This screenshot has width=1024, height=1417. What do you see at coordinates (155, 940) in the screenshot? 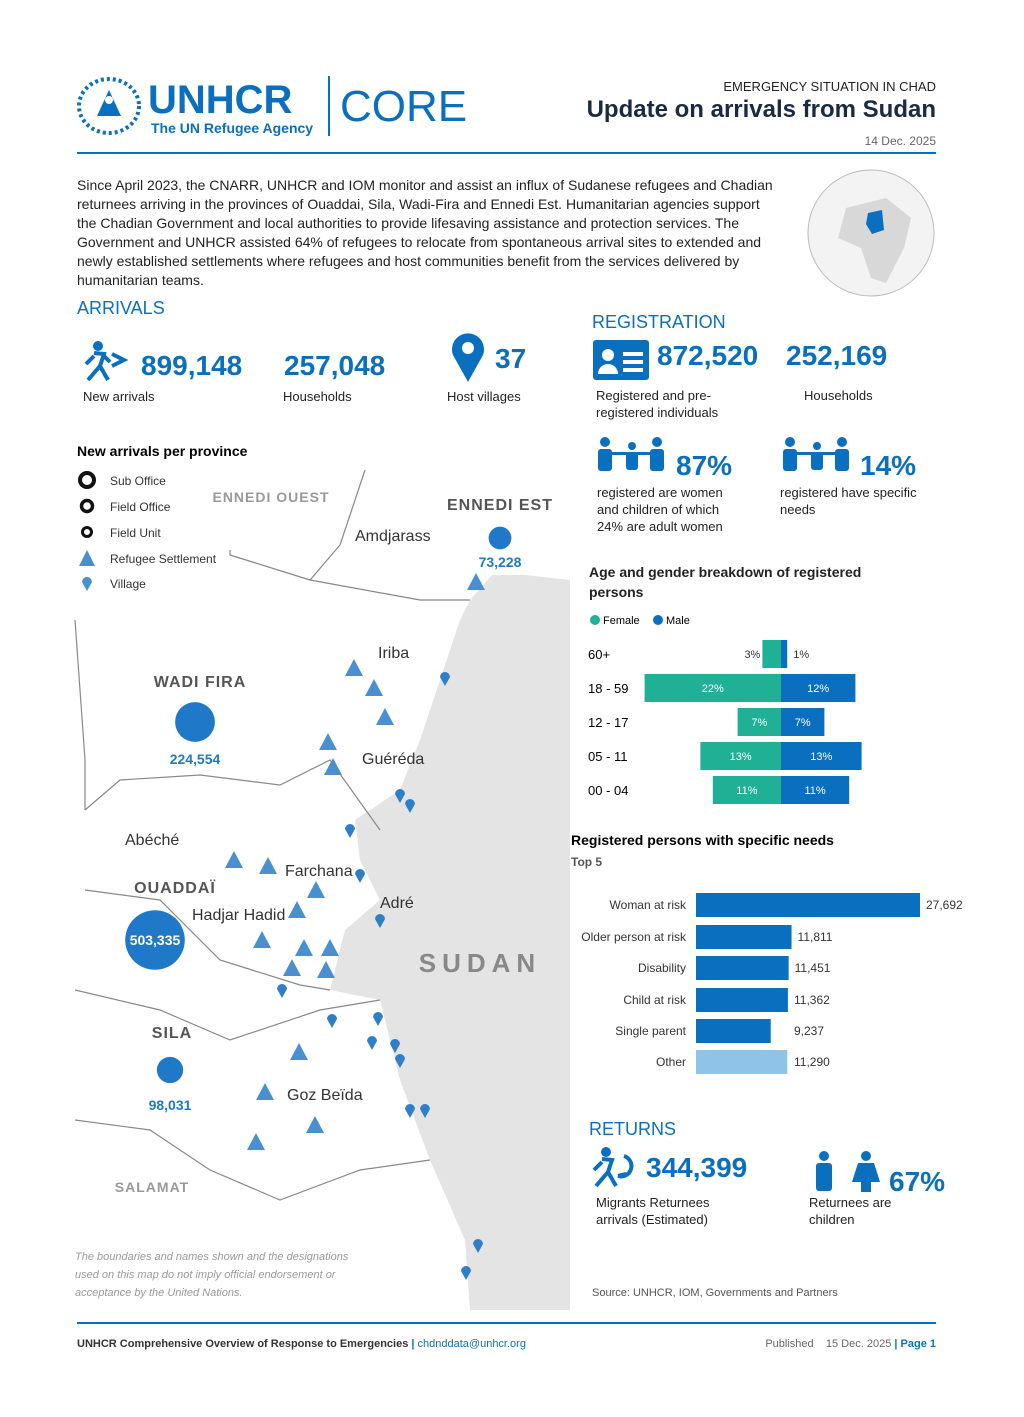
I see `region-bubble` at bounding box center [155, 940].